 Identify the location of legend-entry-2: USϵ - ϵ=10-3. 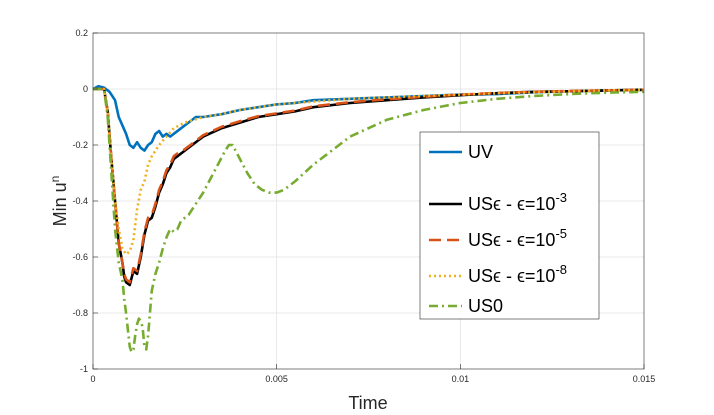
(517, 202).